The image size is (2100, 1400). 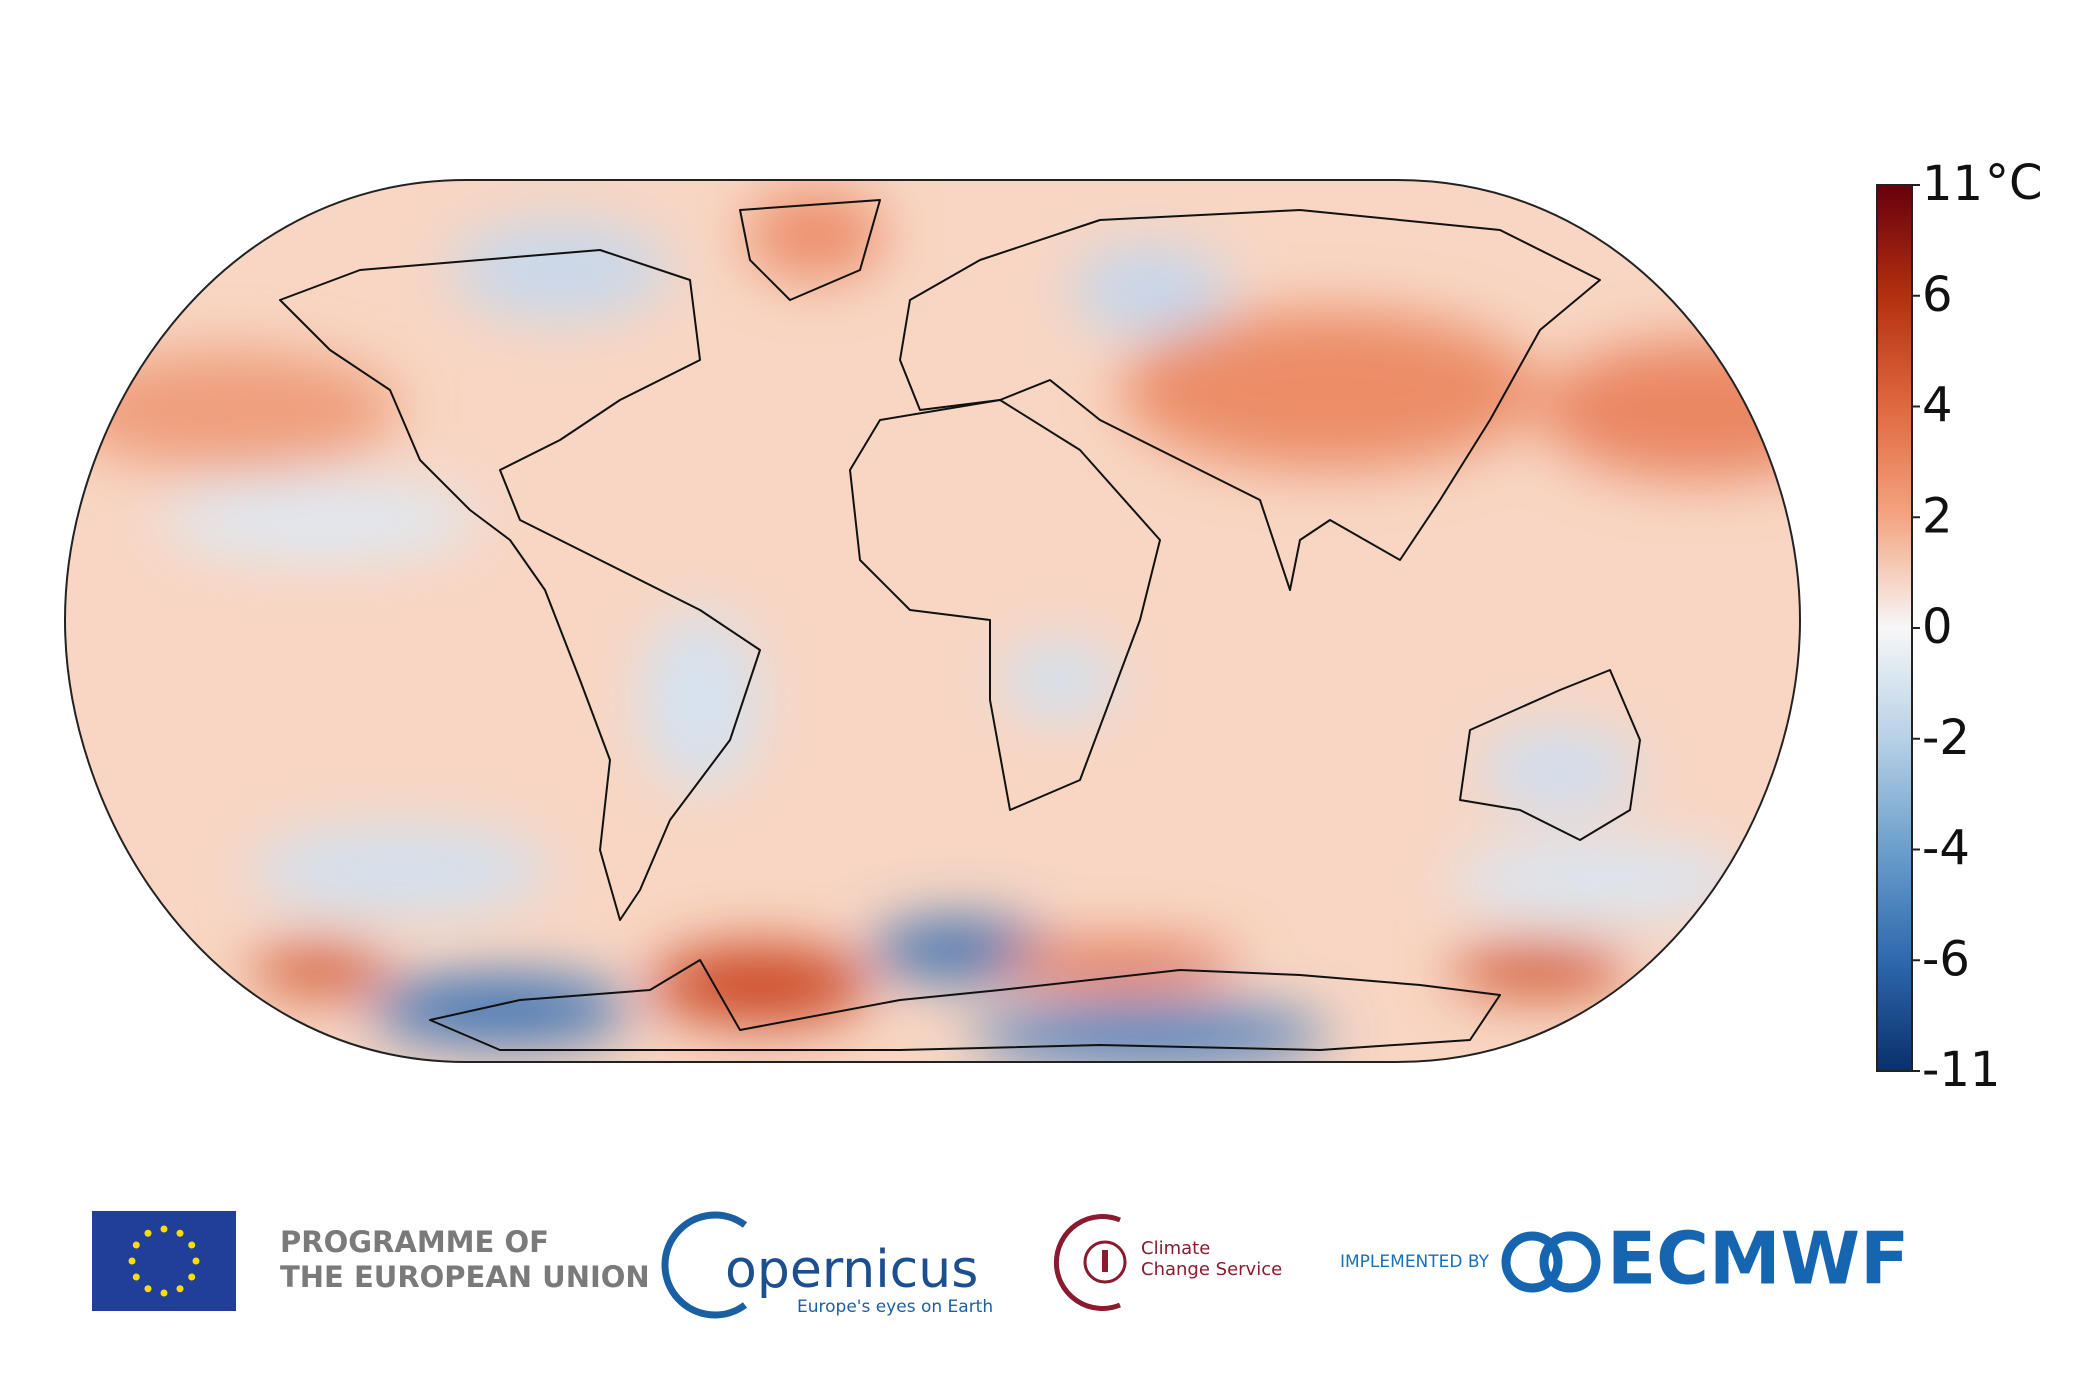 I want to click on c3s-thermometer, so click(x=1105, y=1261).